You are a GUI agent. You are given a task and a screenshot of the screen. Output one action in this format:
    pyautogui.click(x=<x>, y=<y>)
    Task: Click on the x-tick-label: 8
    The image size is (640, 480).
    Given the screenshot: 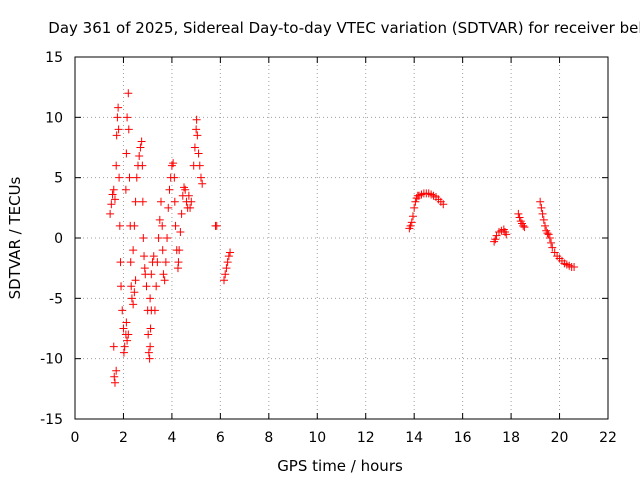 What is the action you would take?
    pyautogui.click(x=268, y=438)
    